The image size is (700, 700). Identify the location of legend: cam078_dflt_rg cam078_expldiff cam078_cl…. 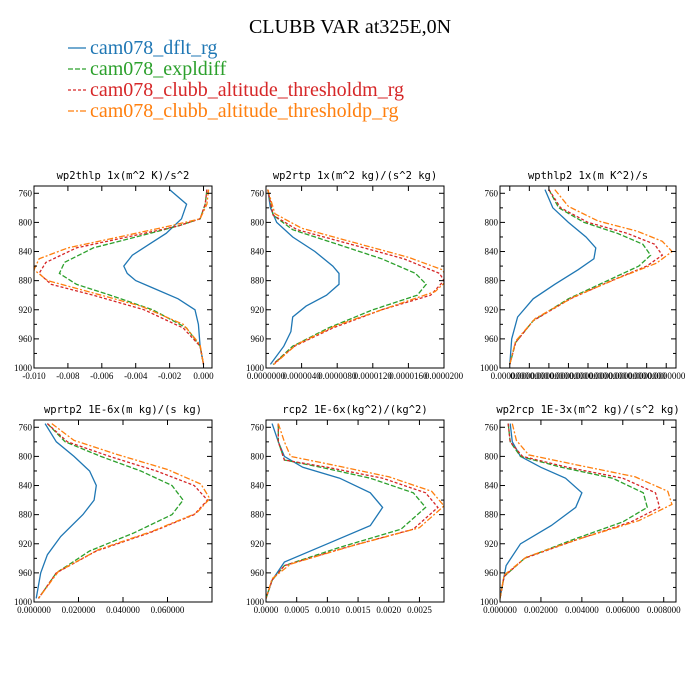
(236, 79).